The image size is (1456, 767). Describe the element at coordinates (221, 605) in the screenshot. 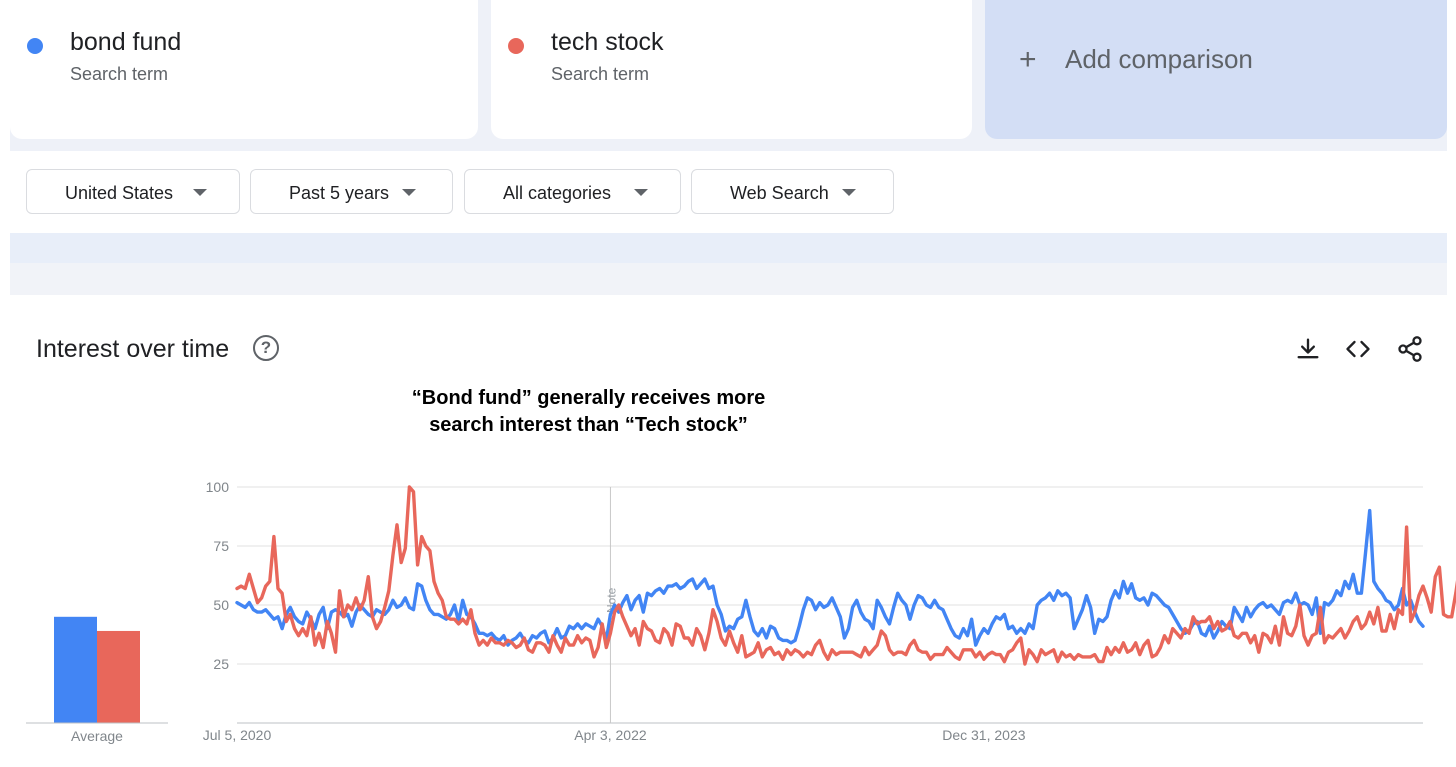

I see `y-tick-label: 50` at that location.